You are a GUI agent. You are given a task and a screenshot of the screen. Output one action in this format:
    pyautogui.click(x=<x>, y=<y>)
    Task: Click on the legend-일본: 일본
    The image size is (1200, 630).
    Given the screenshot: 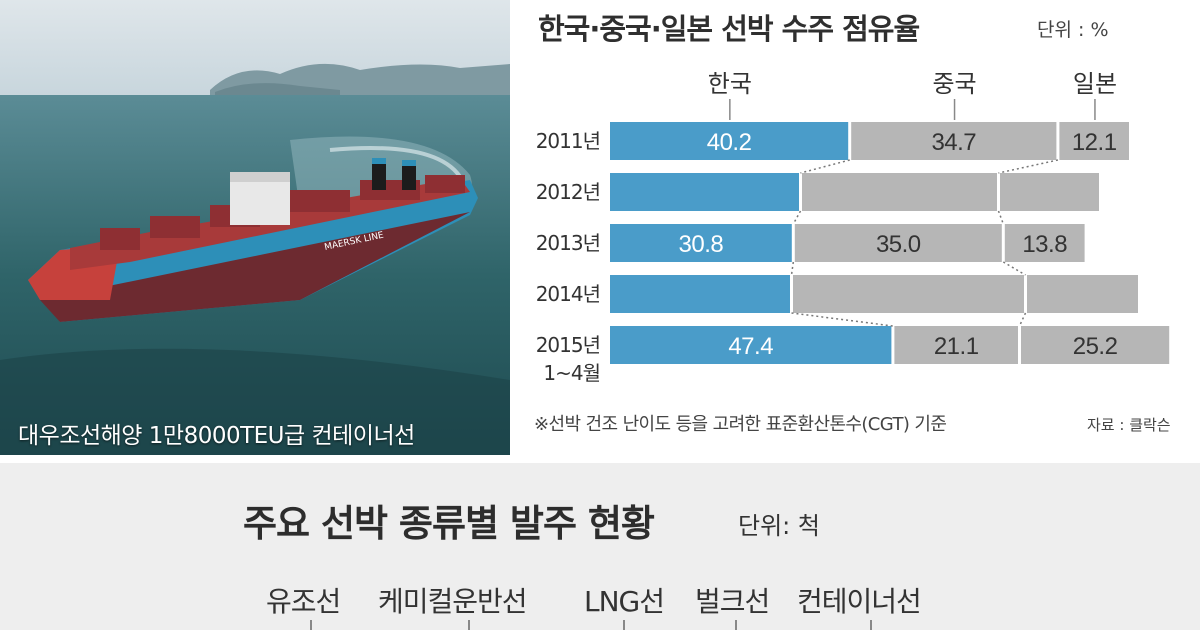 What is the action you would take?
    pyautogui.click(x=1095, y=84)
    